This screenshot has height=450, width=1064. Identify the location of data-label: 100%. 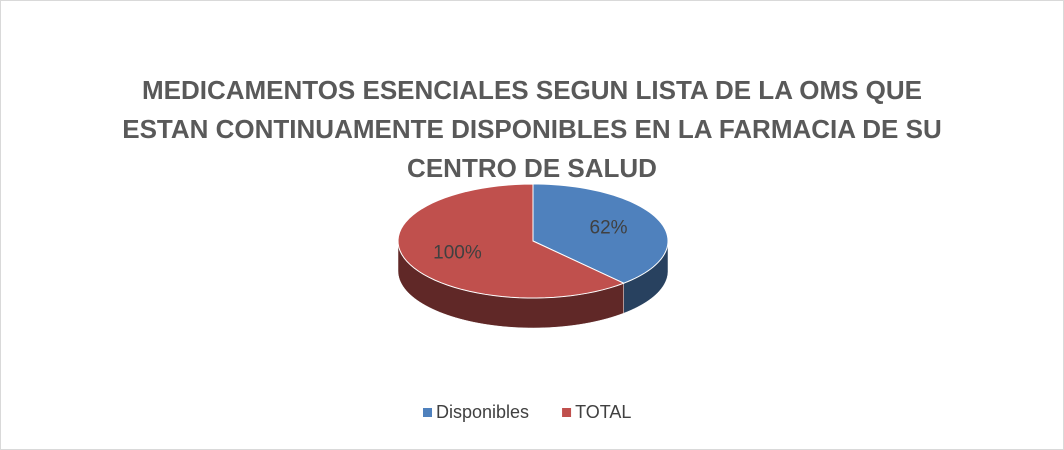
(457, 252).